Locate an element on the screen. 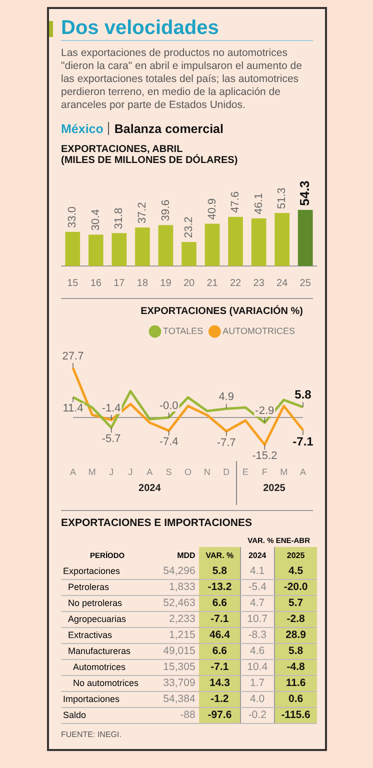 The height and width of the screenshot is (768, 373). category-label: Agropecuarias is located at coordinates (107, 620).